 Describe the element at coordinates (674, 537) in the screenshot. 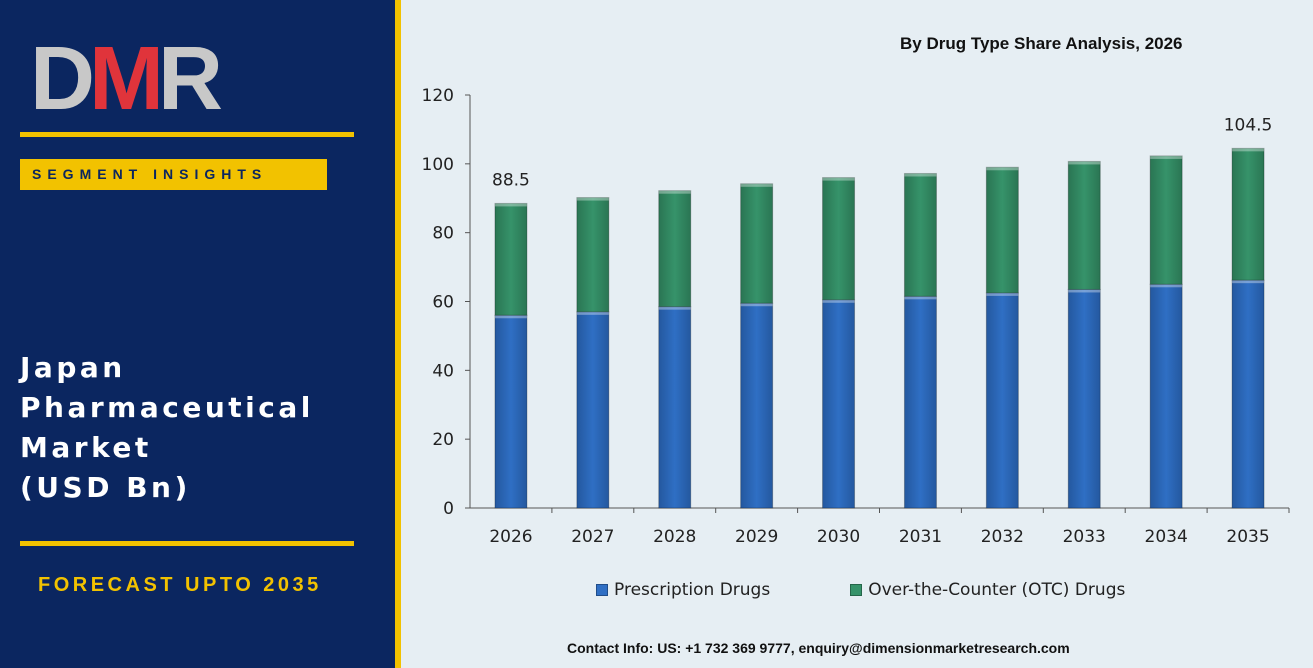

I see `x-tick-label: 2028` at that location.